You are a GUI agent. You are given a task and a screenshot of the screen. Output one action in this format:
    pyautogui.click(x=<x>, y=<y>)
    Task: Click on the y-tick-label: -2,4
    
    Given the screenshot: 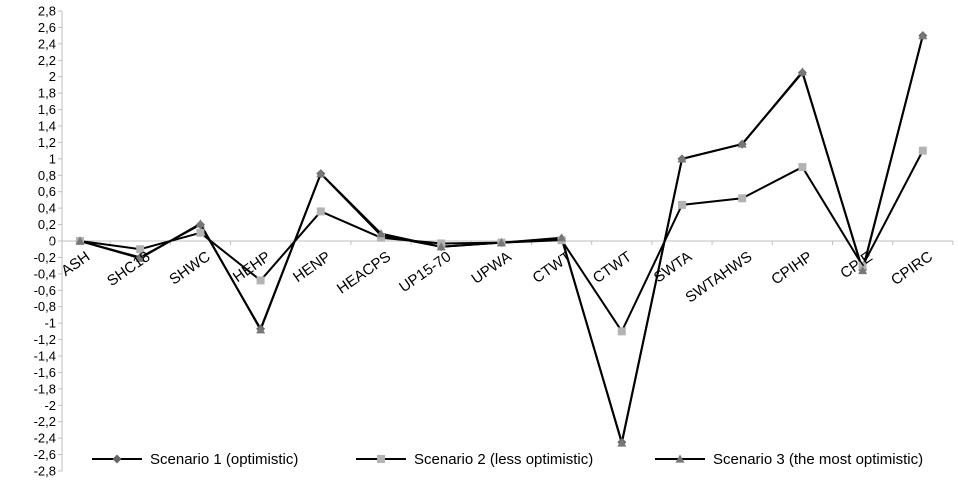 What is the action you would take?
    pyautogui.click(x=45, y=438)
    